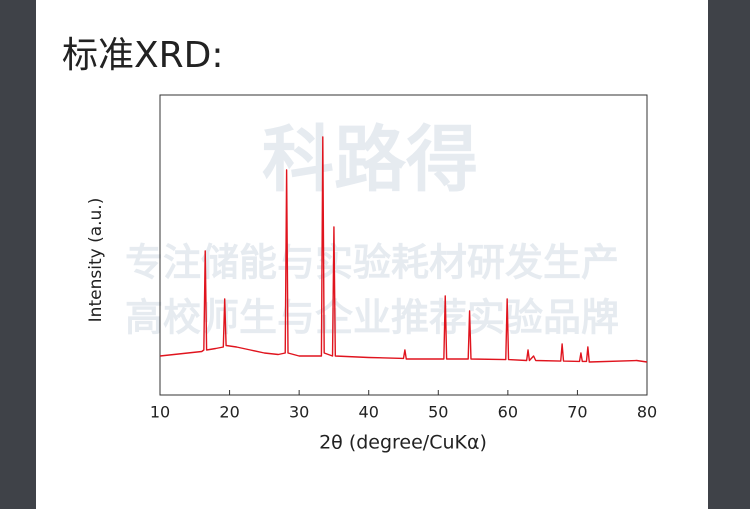 This screenshot has width=750, height=509. Describe the element at coordinates (438, 412) in the screenshot. I see `x-tick-label: 50` at that location.